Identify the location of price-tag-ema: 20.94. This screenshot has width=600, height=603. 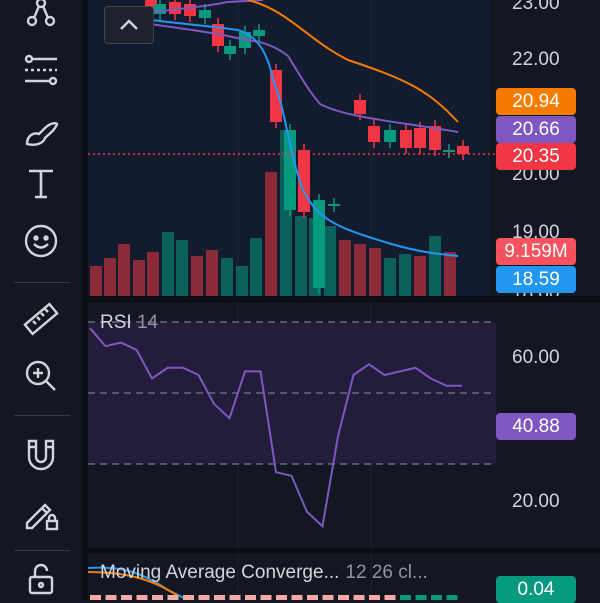
(536, 101).